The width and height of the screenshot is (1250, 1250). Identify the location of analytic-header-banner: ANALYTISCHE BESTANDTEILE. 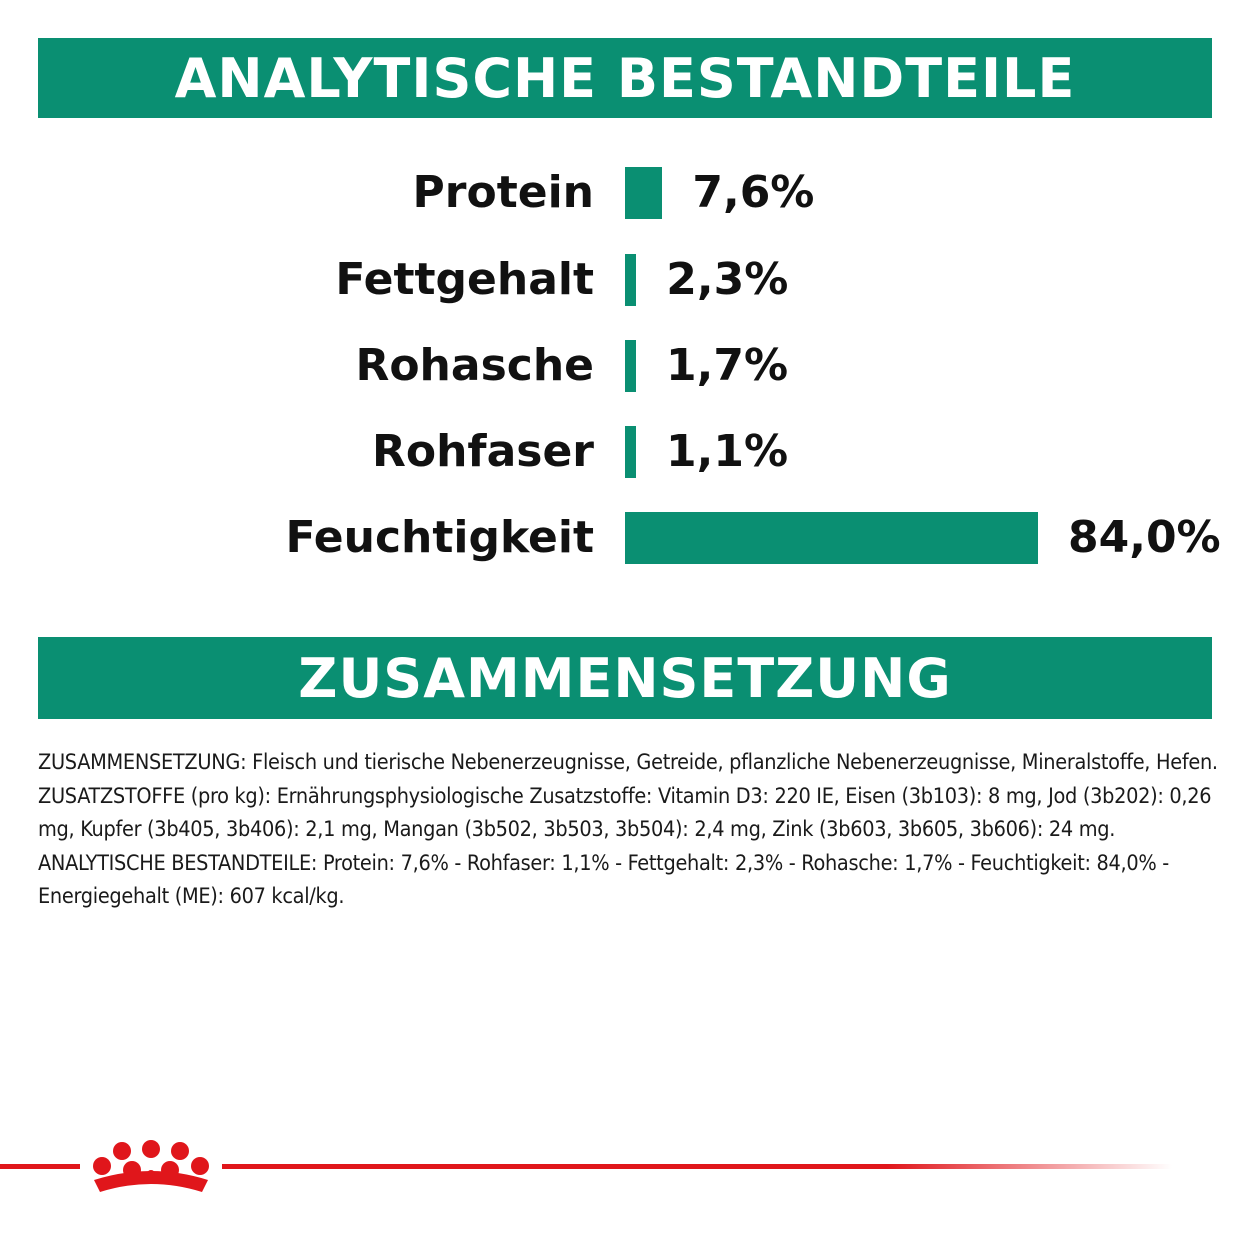
(625, 78).